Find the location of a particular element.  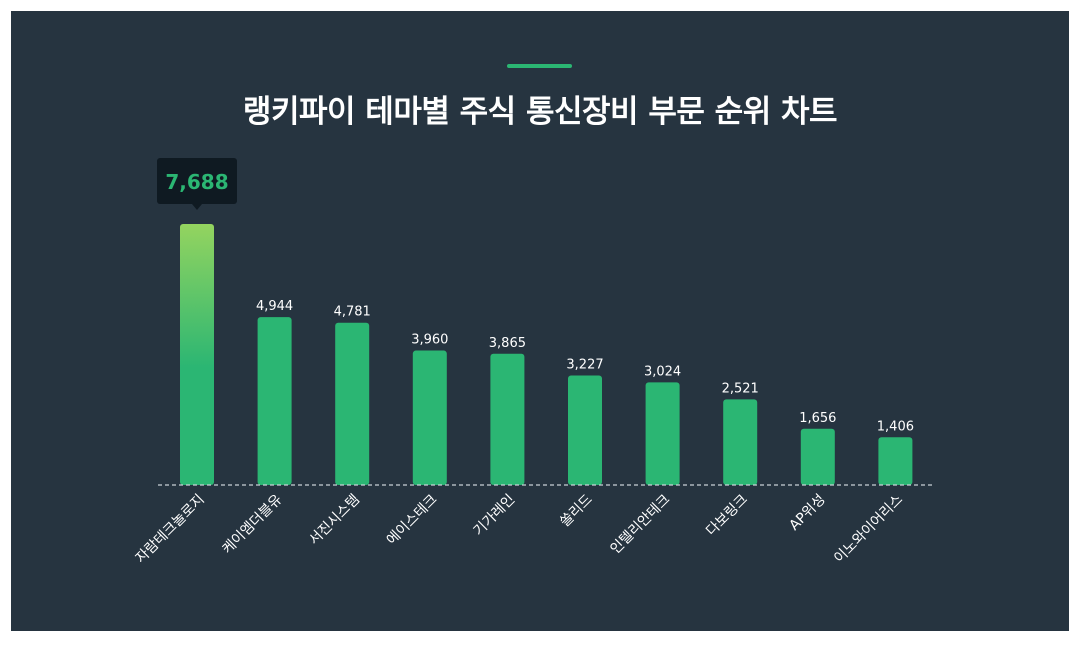

category-label-5: 기가레인 is located at coordinates (494, 516).